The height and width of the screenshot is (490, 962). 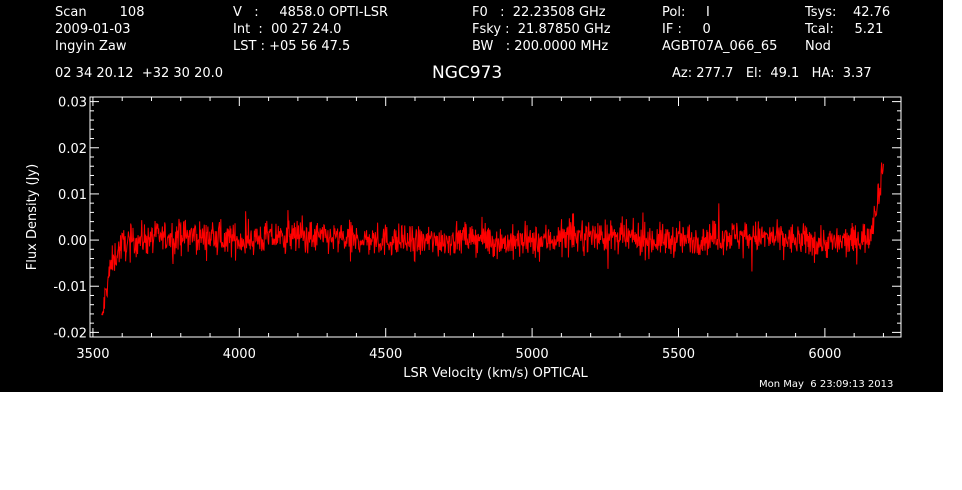 What do you see at coordinates (287, 29) in the screenshot?
I see `header-integration: Int : 00 27 24.0` at bounding box center [287, 29].